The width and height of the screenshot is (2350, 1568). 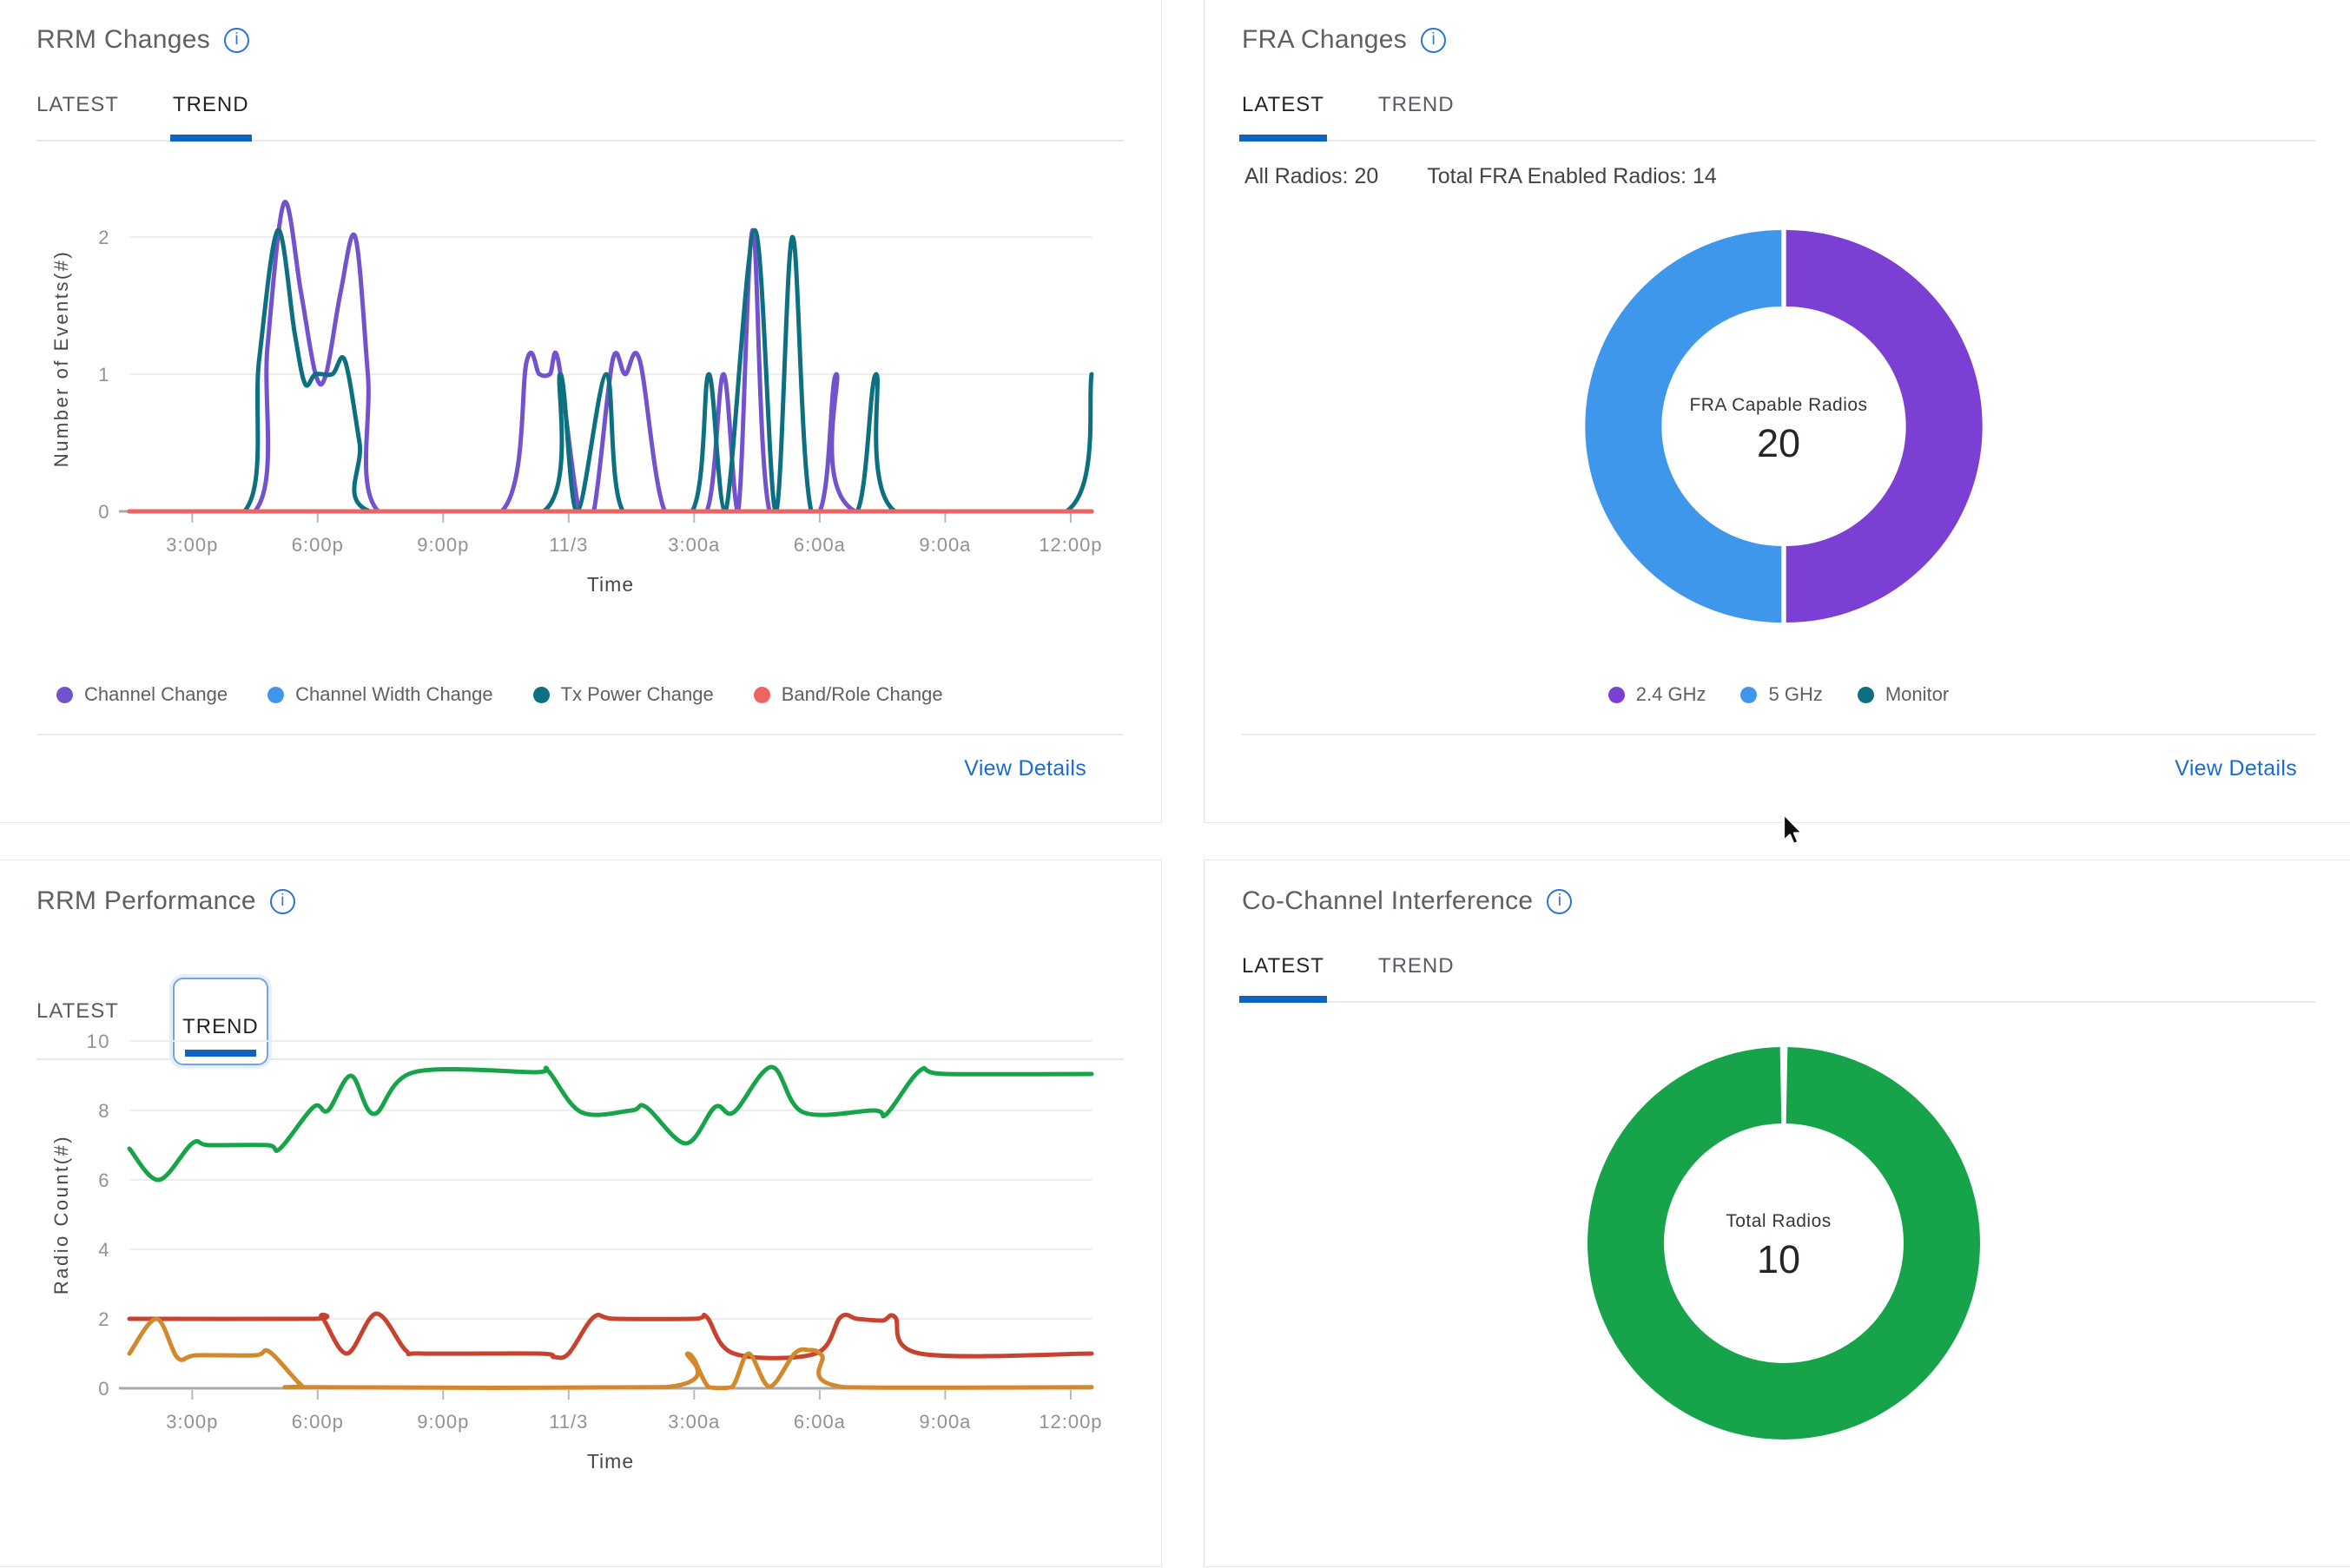 I want to click on card-header: RRM Changes i, so click(x=143, y=40).